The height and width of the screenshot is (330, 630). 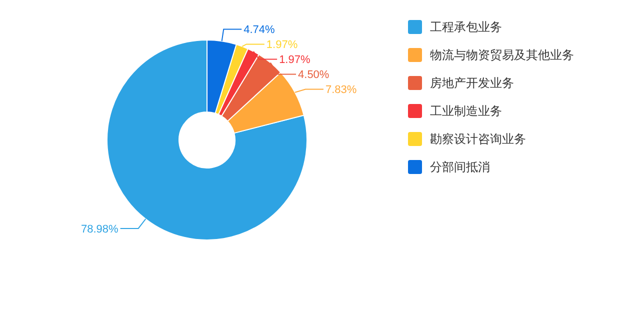 What do you see at coordinates (502, 55) in the screenshot?
I see `legend-label: 物流与物资贸易及其他业务` at bounding box center [502, 55].